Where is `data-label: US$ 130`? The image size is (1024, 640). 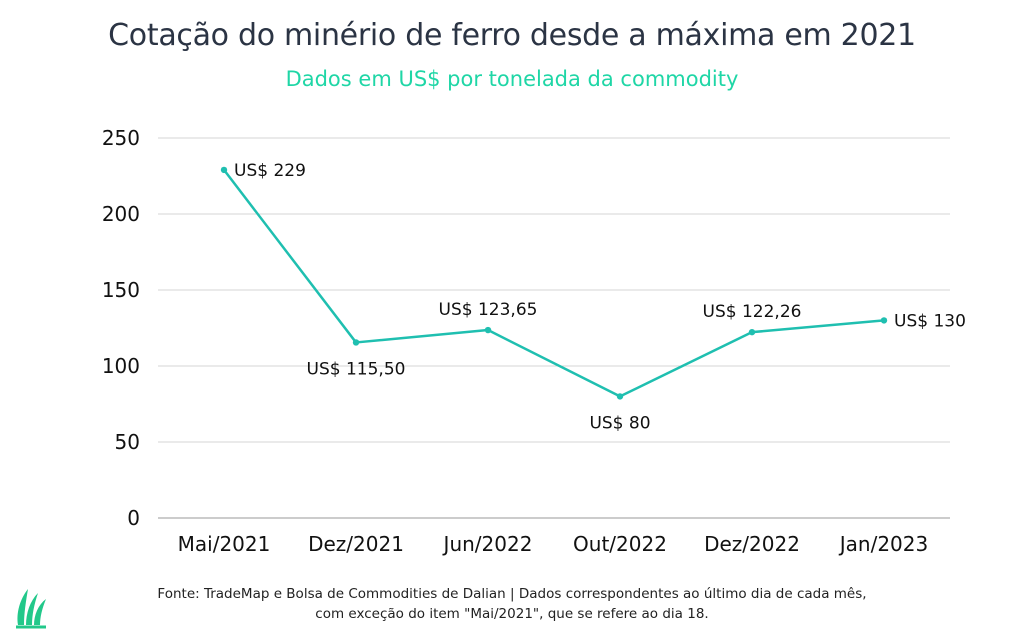
data-label: US$ 130 is located at coordinates (930, 321).